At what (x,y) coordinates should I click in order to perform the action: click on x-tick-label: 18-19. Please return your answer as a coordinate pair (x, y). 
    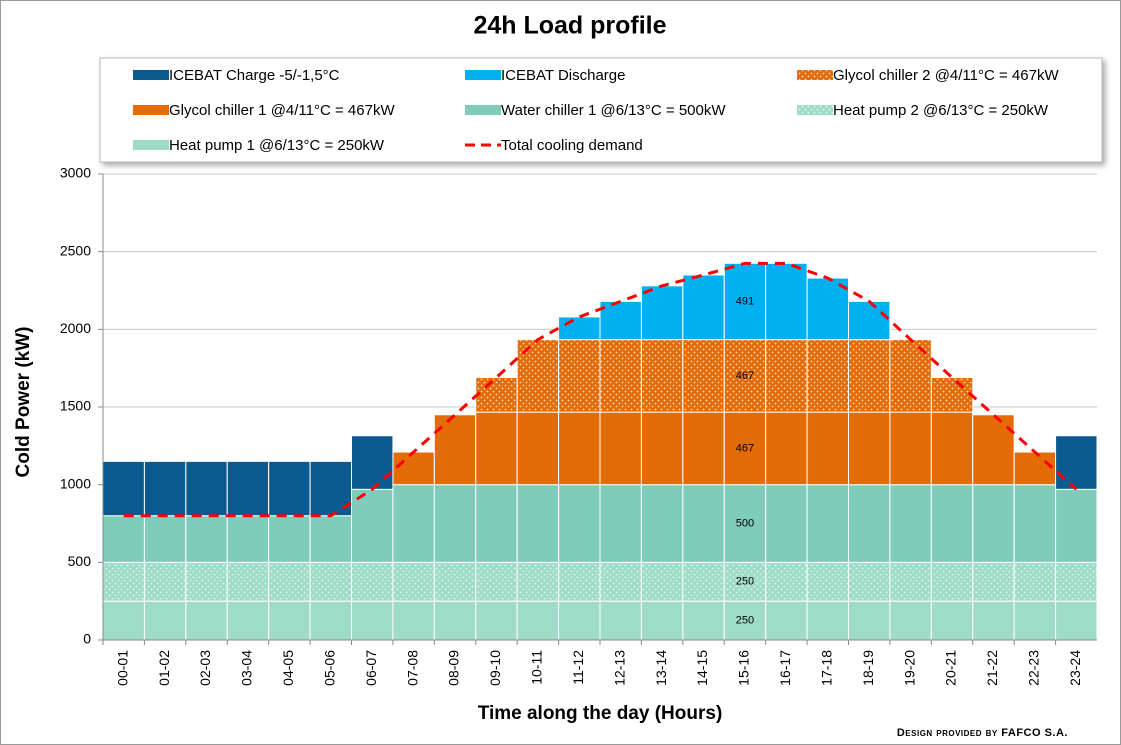
    Looking at the image, I should click on (868, 668).